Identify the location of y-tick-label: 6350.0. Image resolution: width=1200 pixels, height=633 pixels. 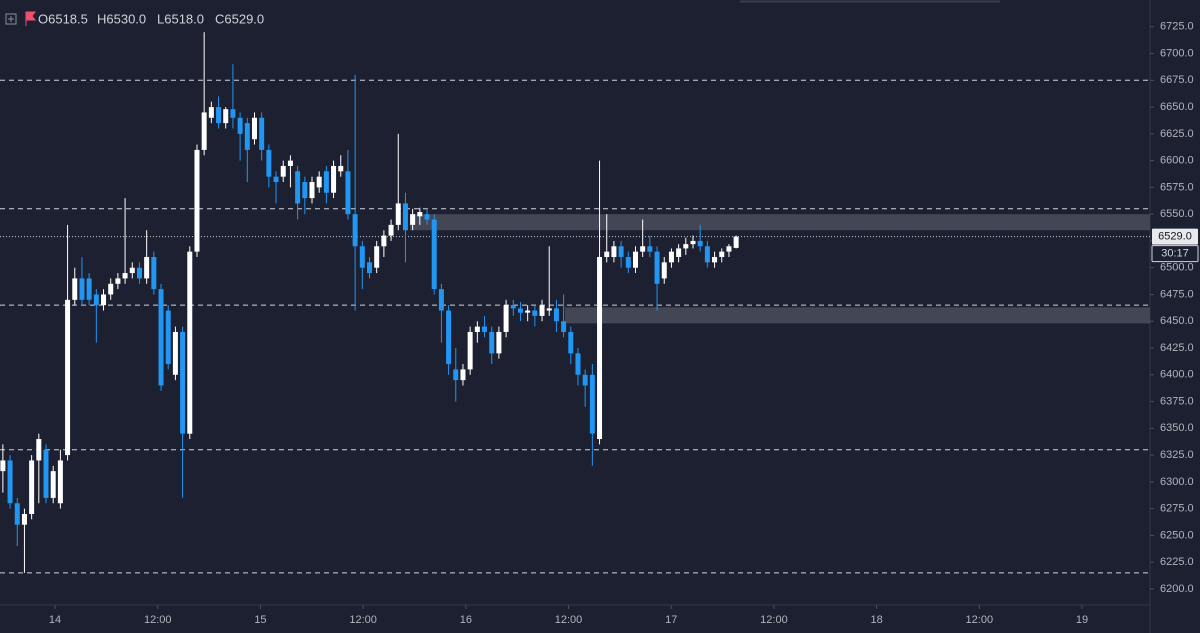
(1177, 428).